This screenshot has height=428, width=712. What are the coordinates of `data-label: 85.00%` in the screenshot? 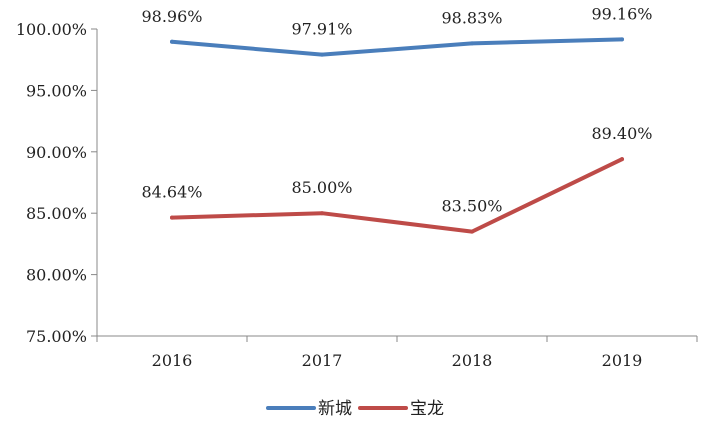 It's located at (321, 187).